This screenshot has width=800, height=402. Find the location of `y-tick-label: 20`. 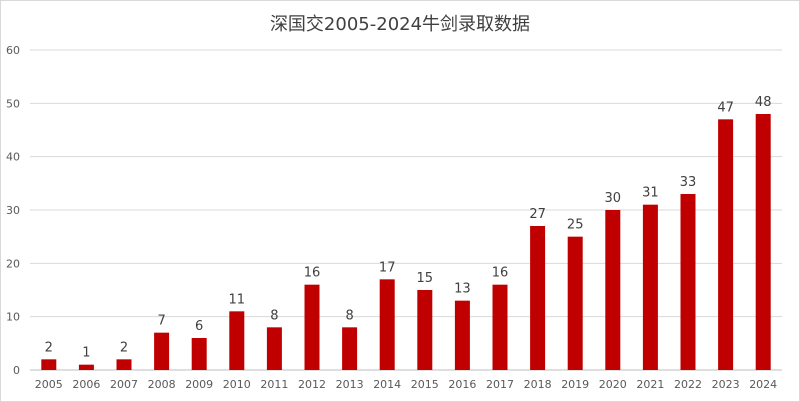

y-tick-label: 20 is located at coordinates (13, 263).